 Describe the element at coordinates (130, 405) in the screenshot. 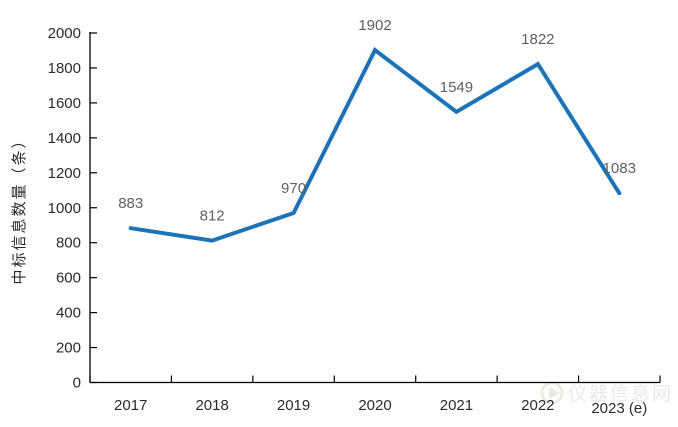

I see `x-tick-label: 2017` at that location.